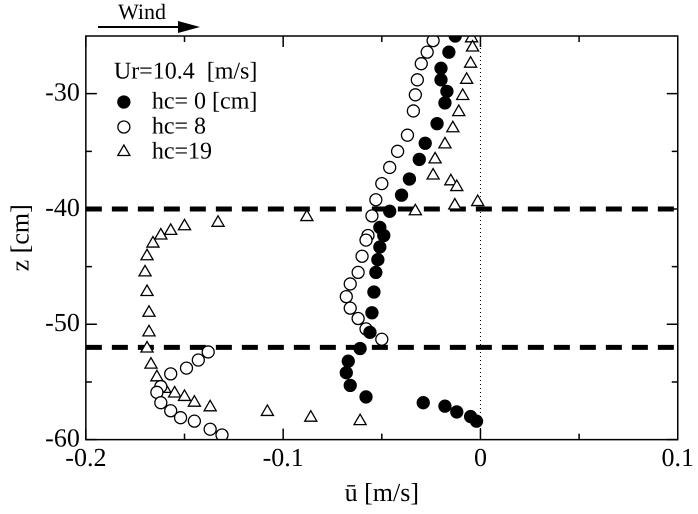  What do you see at coordinates (186, 71) in the screenshot?
I see `legend-title: Ur=10.4 [m/s]` at bounding box center [186, 71].